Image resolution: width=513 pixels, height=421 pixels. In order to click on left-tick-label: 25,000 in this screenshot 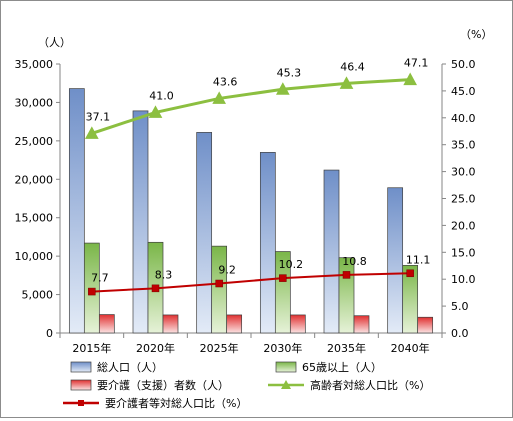, I will do `click(34, 141)`.